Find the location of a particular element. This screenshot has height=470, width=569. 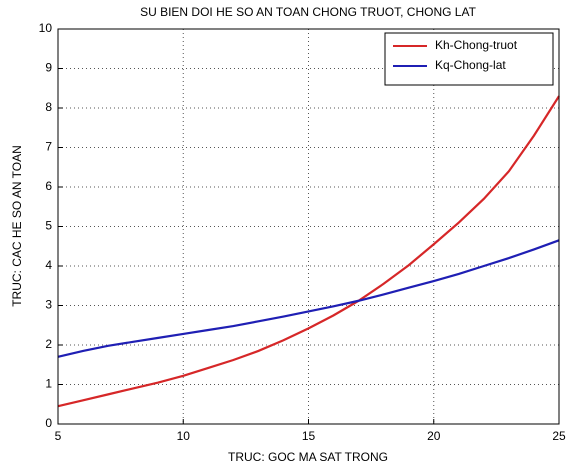

x-tick-label: 10 is located at coordinates (184, 436).